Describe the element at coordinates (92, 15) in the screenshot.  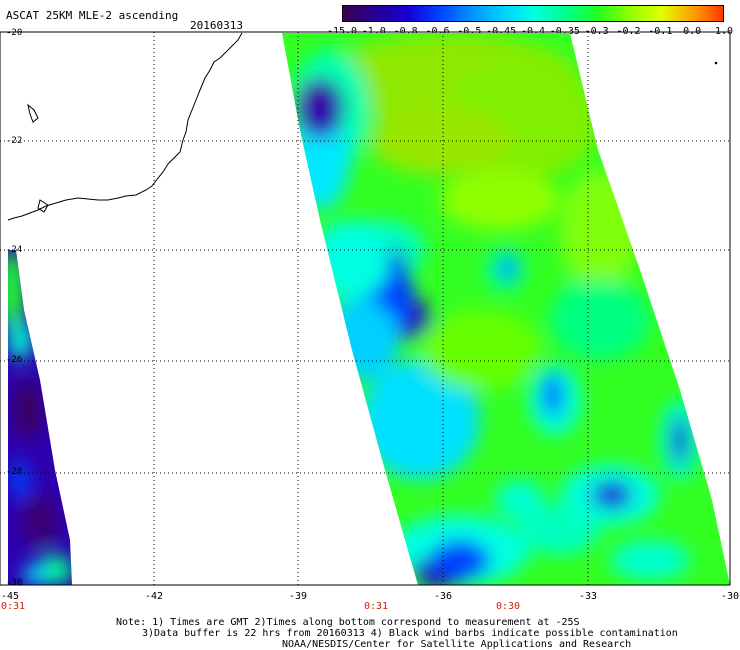
I see `product-title: ASCAT 25KM MLE-2 ascending` at that location.